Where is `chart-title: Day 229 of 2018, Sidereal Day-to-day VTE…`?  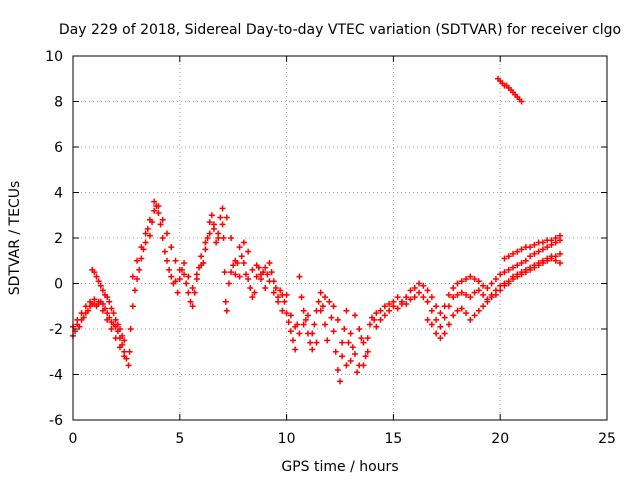
chart-title: Day 229 of 2018, Sidereal Day-to-day VTE… is located at coordinates (340, 30).